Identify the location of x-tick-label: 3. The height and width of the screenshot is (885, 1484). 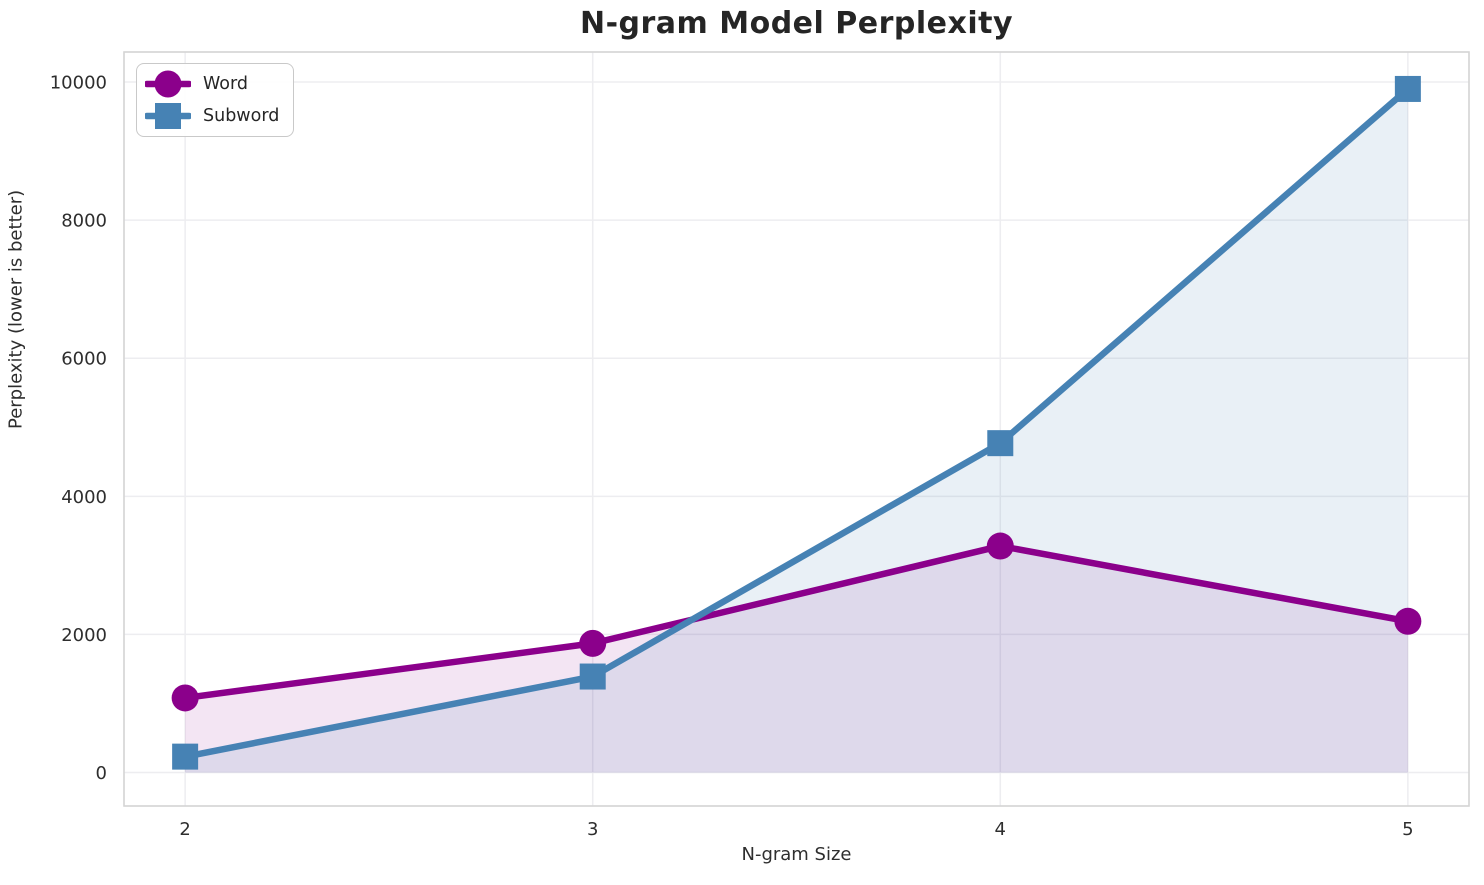
(592, 829).